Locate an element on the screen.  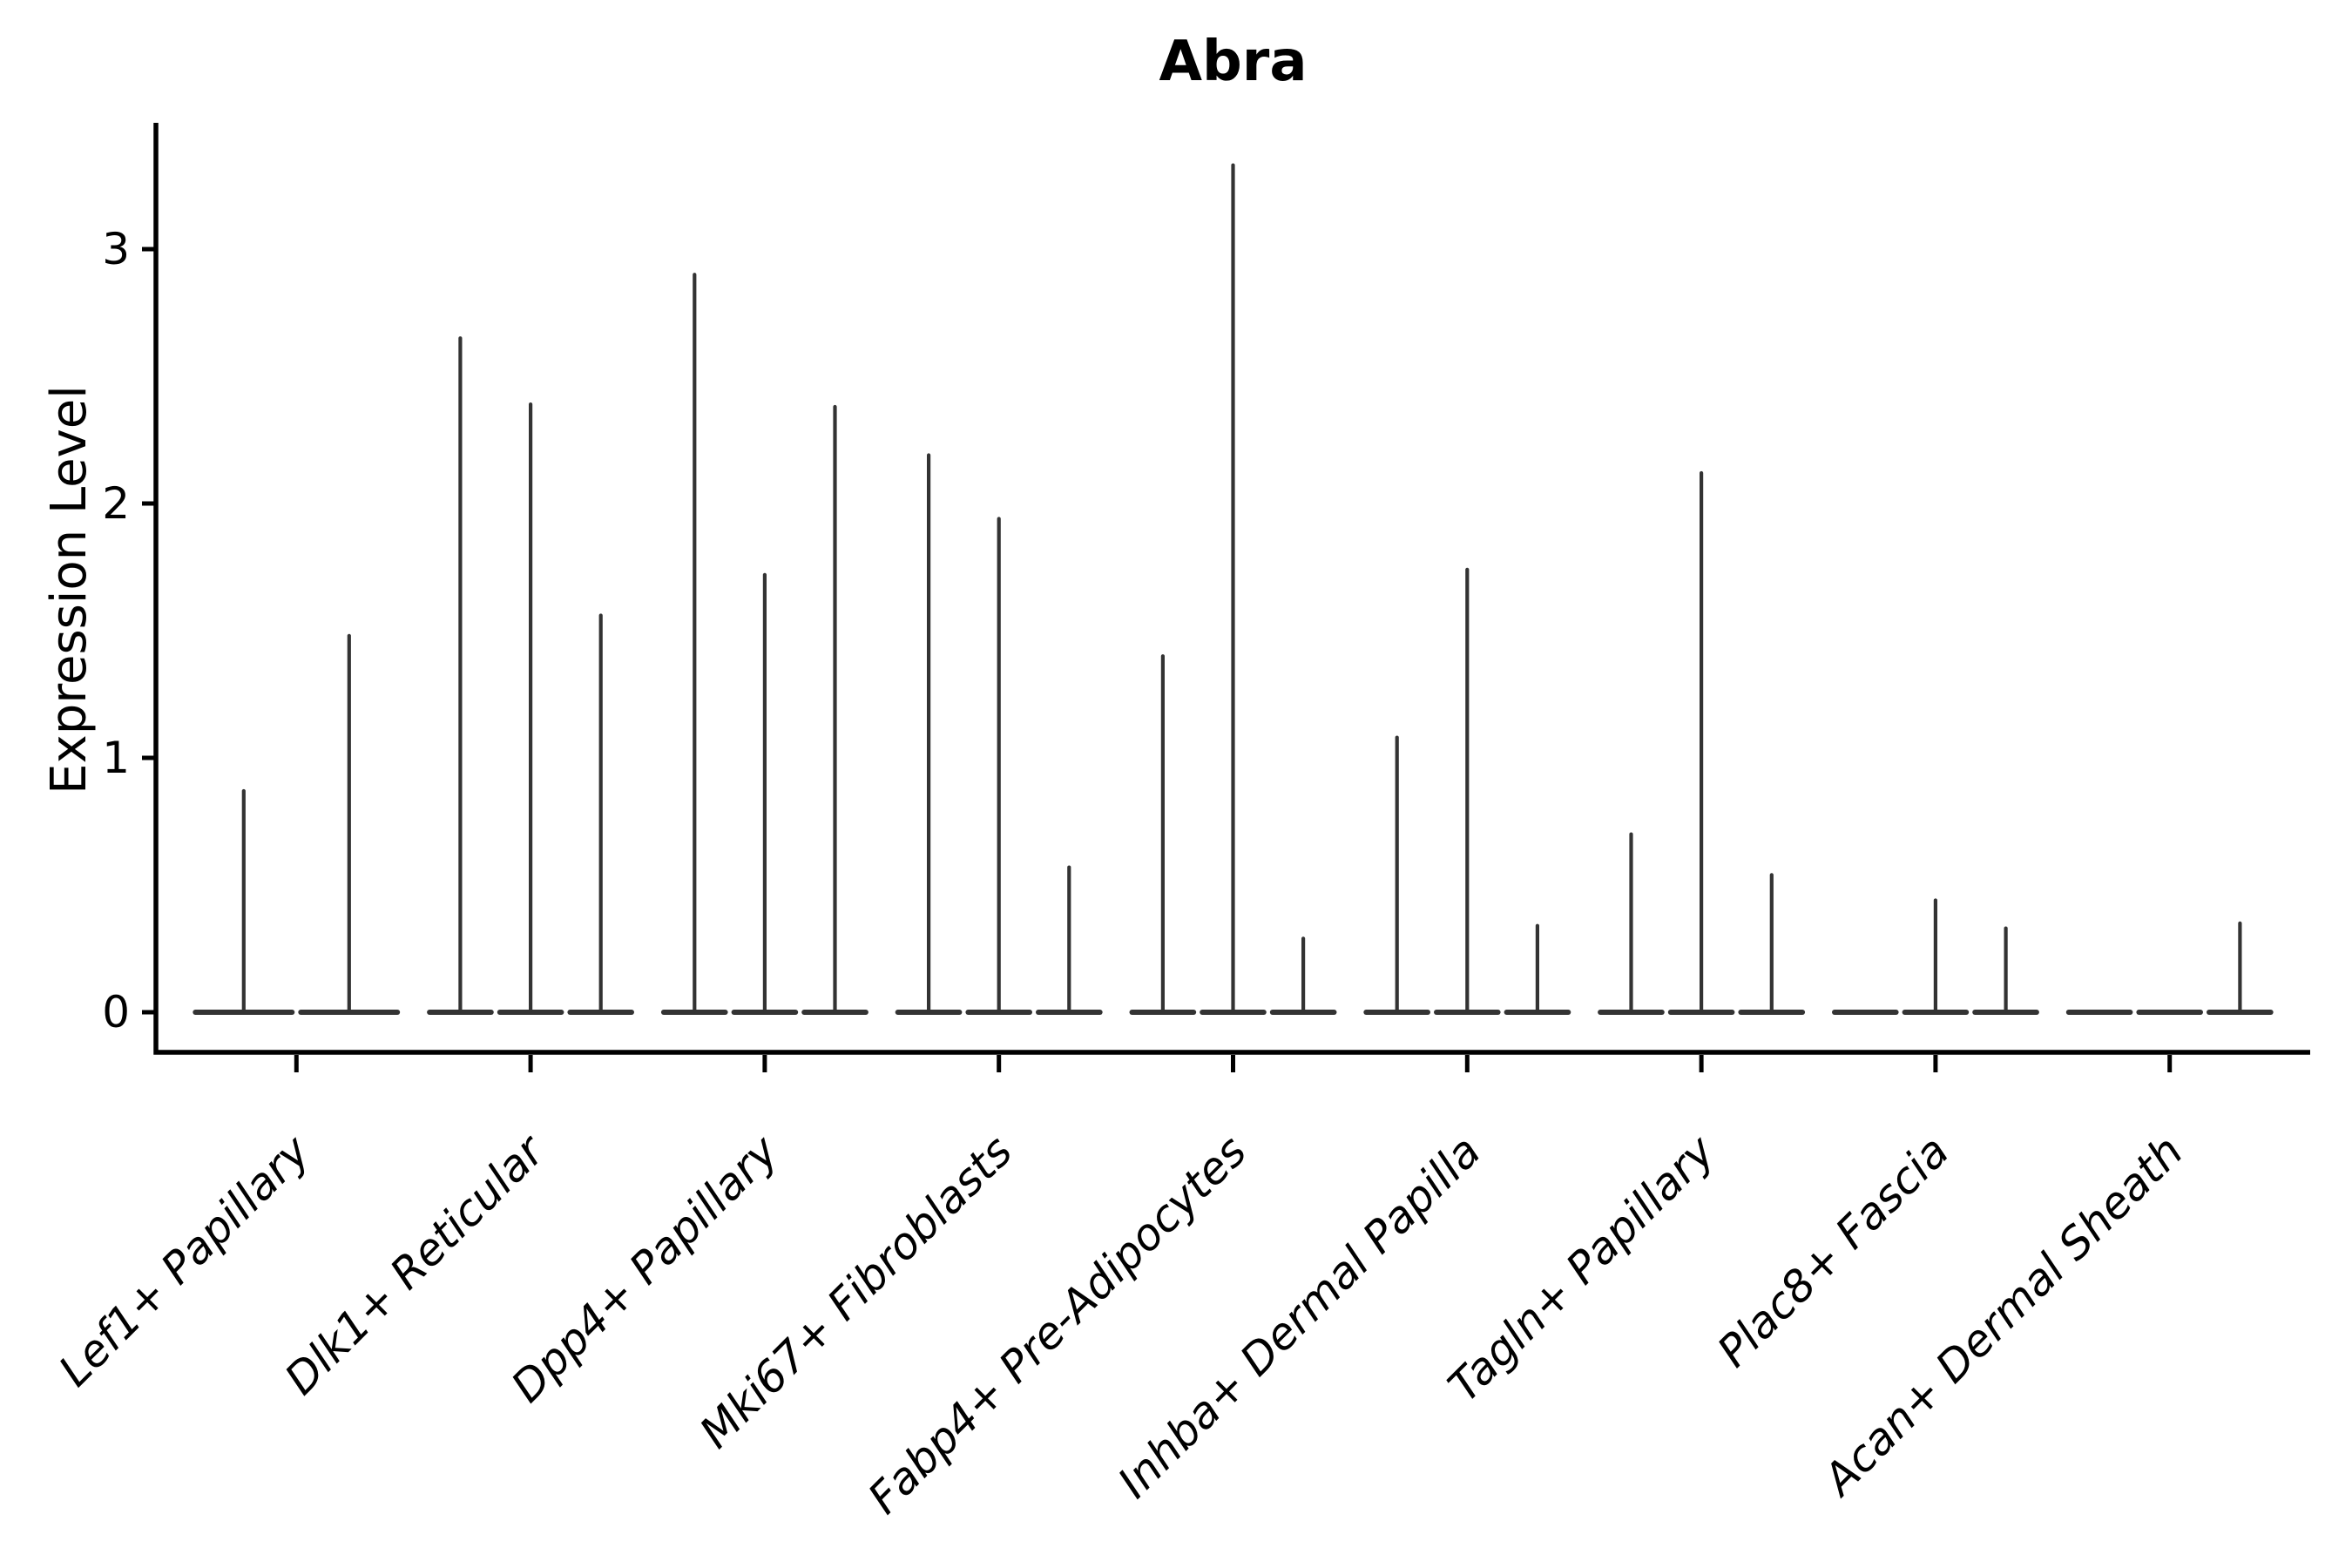
x-tick-label: Lef1+ Papillary is located at coordinates (184, 1260).